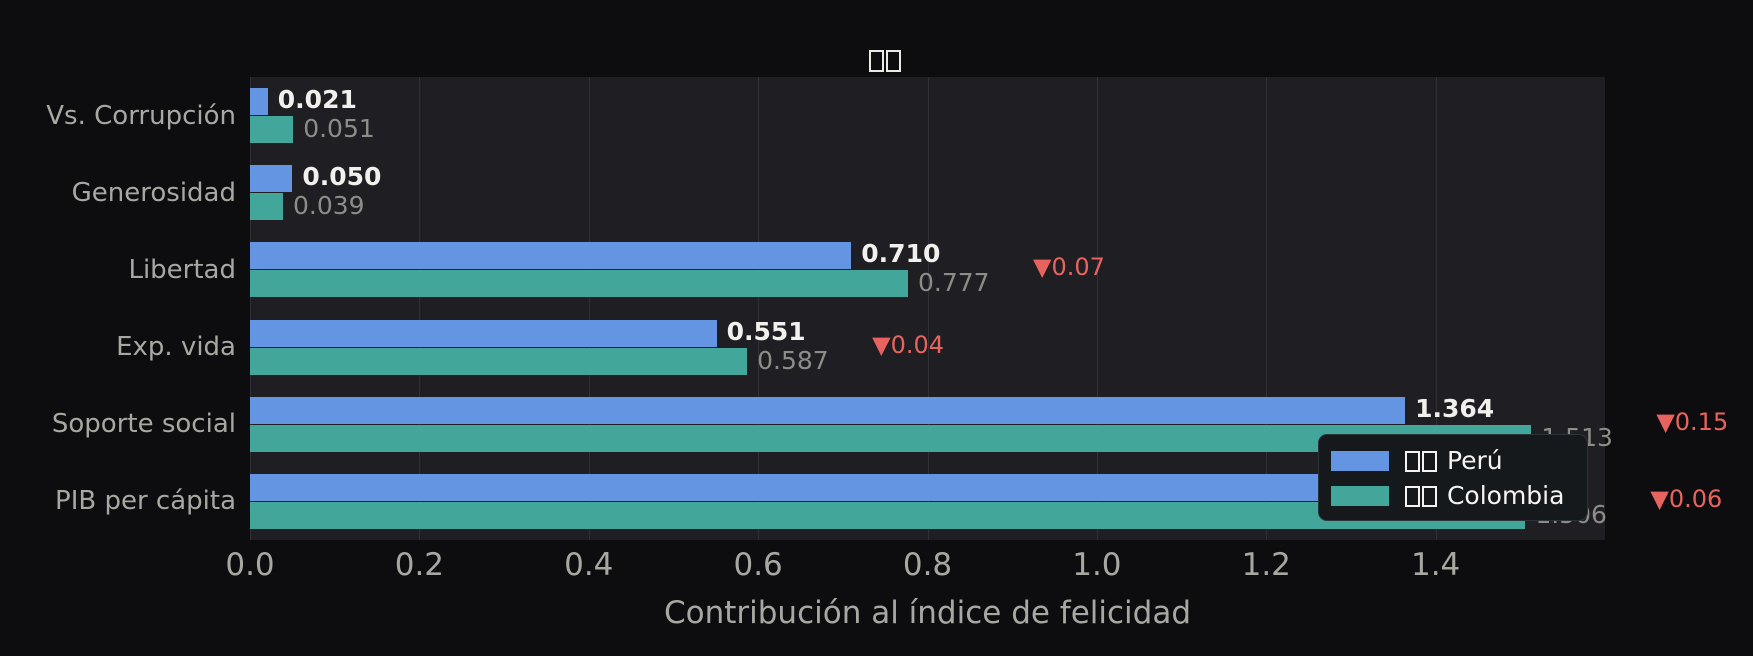  I want to click on bar-group-row: 1.3231.506▼0.06, so click(1001, 501).